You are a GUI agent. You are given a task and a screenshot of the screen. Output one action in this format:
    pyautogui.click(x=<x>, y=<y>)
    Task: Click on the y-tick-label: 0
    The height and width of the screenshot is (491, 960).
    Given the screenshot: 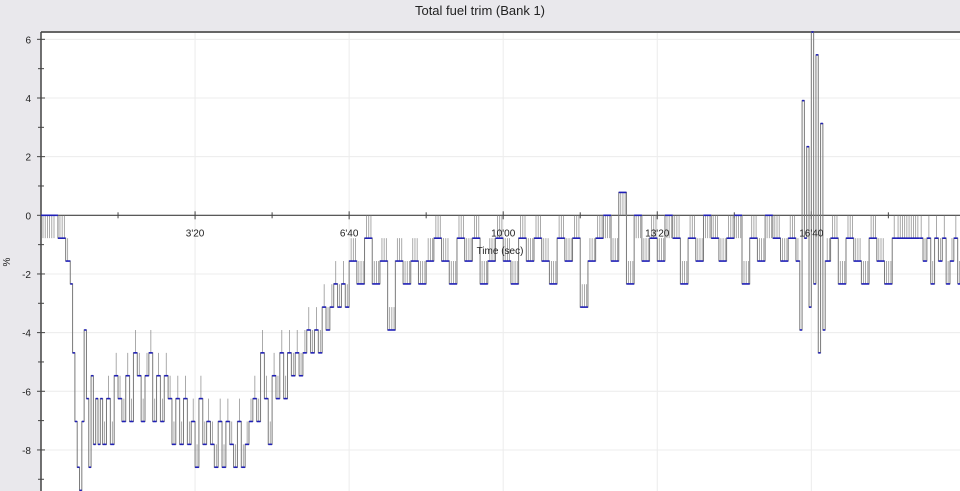 What is the action you would take?
    pyautogui.click(x=28, y=216)
    